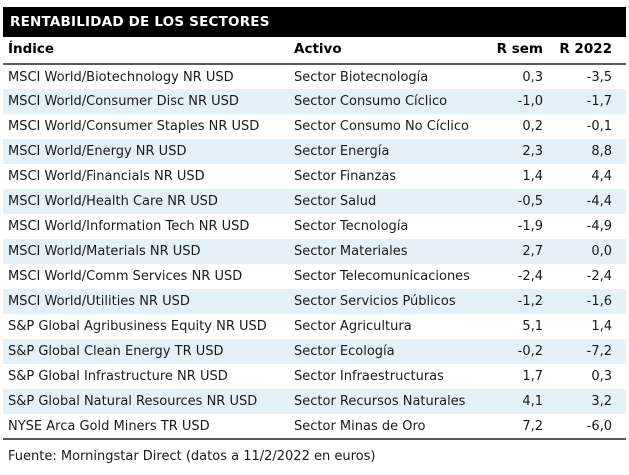 The height and width of the screenshot is (475, 629). I want to click on cell-activo: Sector Biotecnología, so click(361, 77).